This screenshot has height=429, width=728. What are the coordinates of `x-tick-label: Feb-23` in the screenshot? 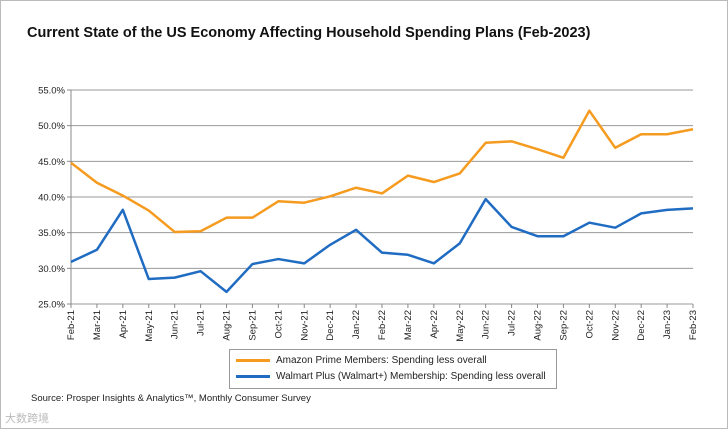 It's located at (693, 325).